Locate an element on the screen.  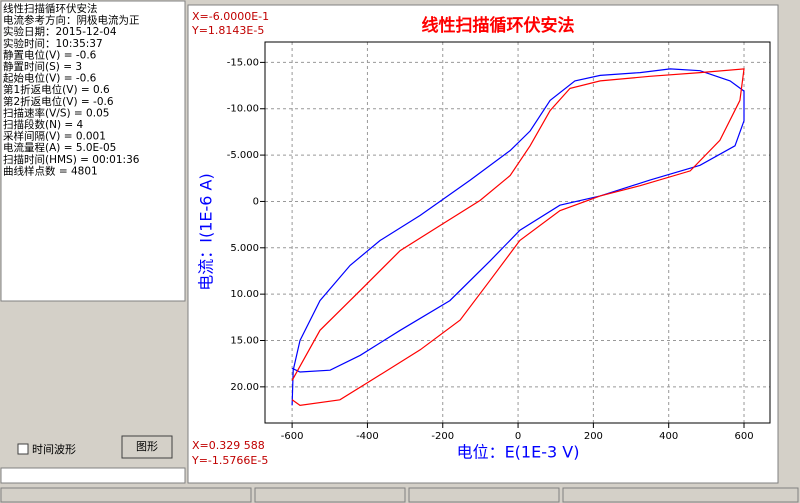
info-line: 实验日期：2015-12-04 is located at coordinates (60, 31).